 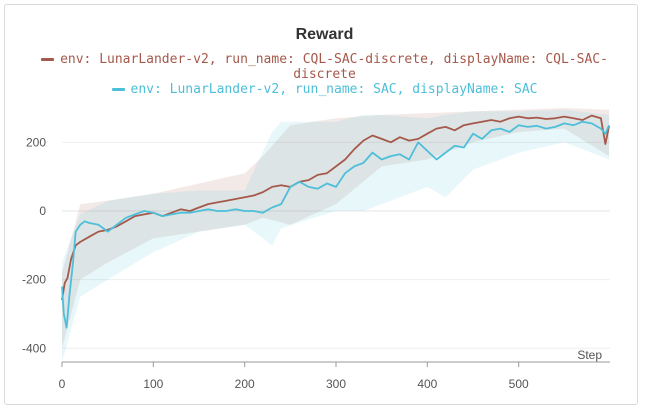 I want to click on x-axis-label: Step, so click(x=589, y=355).